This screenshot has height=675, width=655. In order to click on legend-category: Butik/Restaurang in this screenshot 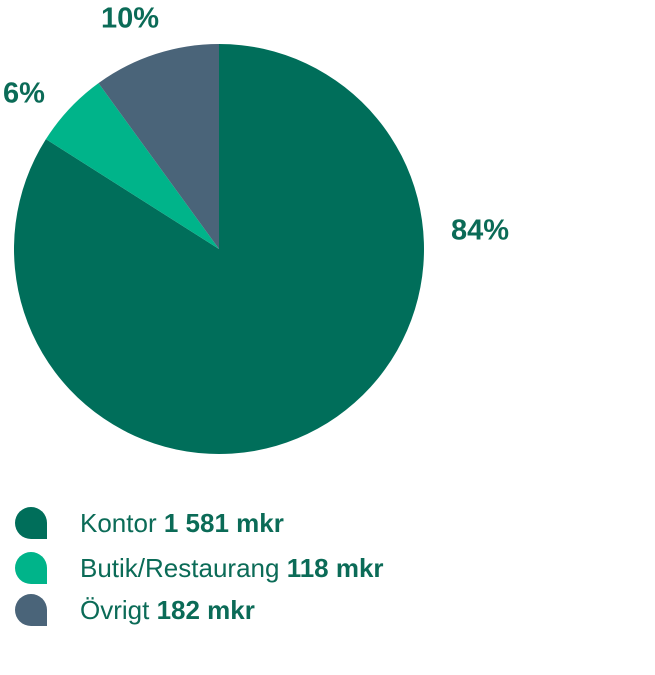, I will do `click(179, 568)`.